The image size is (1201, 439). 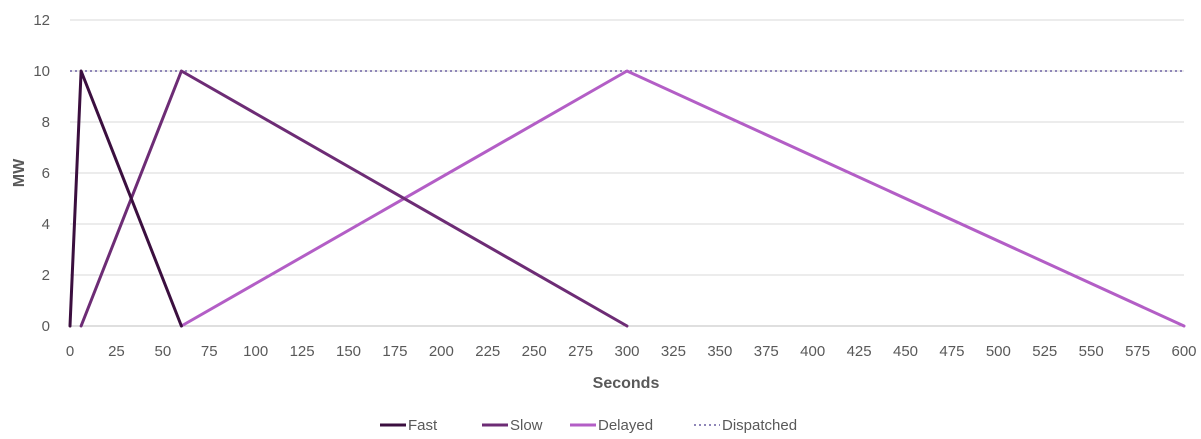 What do you see at coordinates (534, 351) in the screenshot?
I see `x-tick-label: 250` at bounding box center [534, 351].